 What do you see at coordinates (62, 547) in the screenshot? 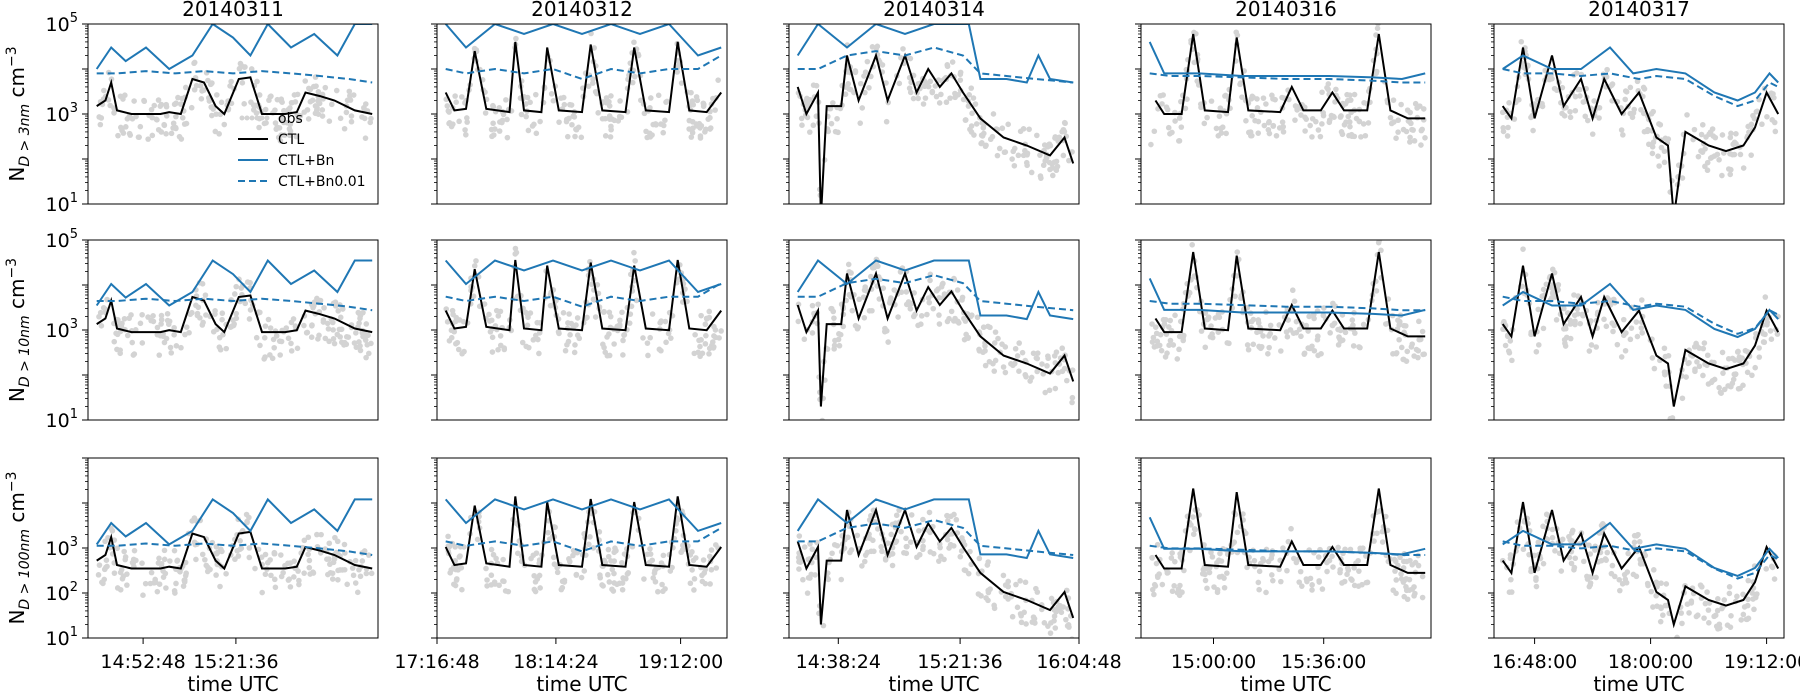
I see `y-tick-label: 10³` at bounding box center [62, 547].